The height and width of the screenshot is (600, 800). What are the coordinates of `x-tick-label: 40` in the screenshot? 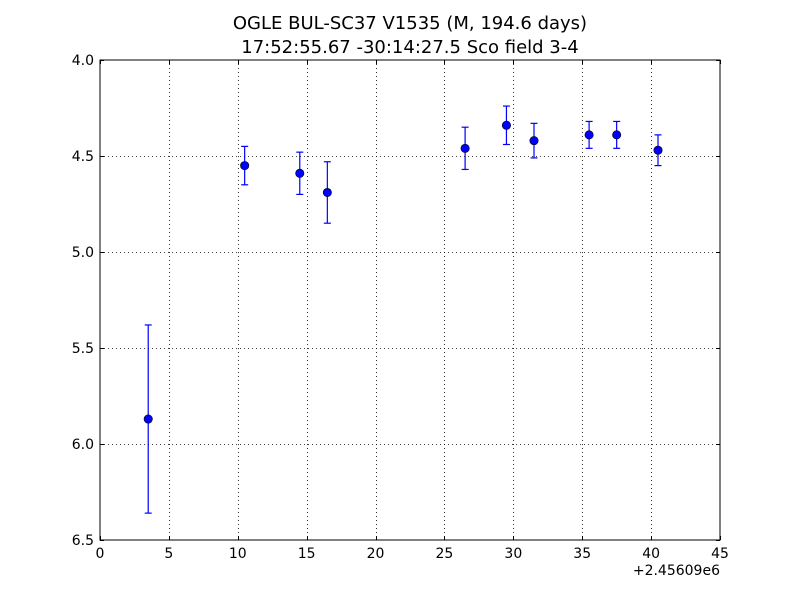 It's located at (651, 554).